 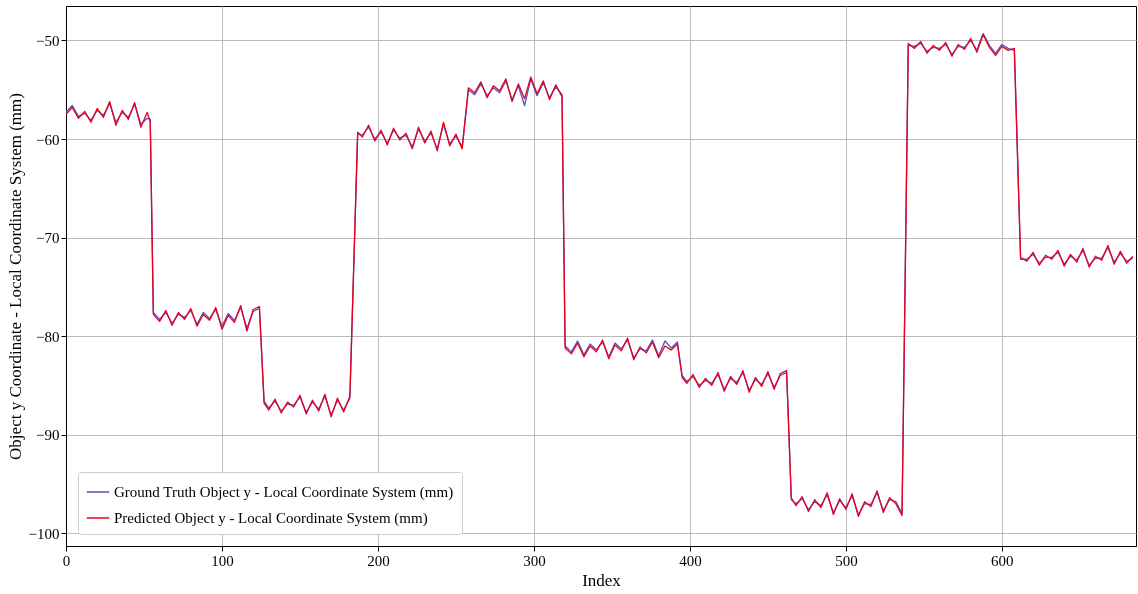 I want to click on y-axis-title: Object y Coordinate - Local Coordinate System (mm), so click(x=15, y=276).